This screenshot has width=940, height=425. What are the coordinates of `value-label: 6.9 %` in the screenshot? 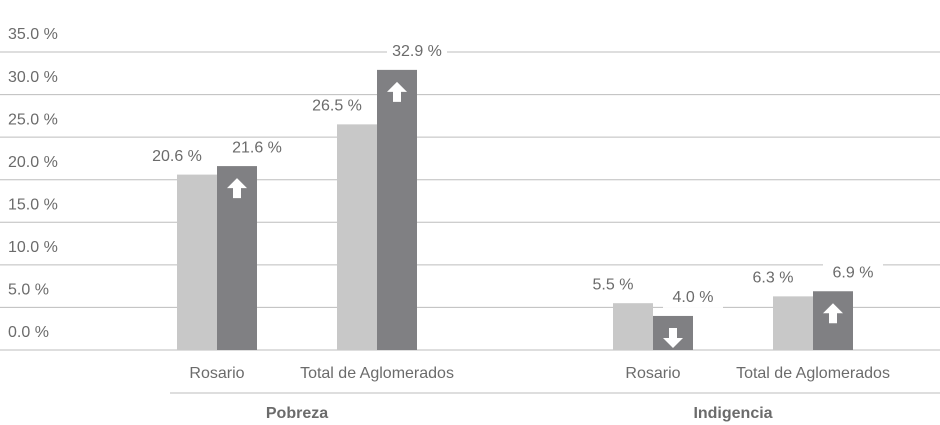 It's located at (853, 272).